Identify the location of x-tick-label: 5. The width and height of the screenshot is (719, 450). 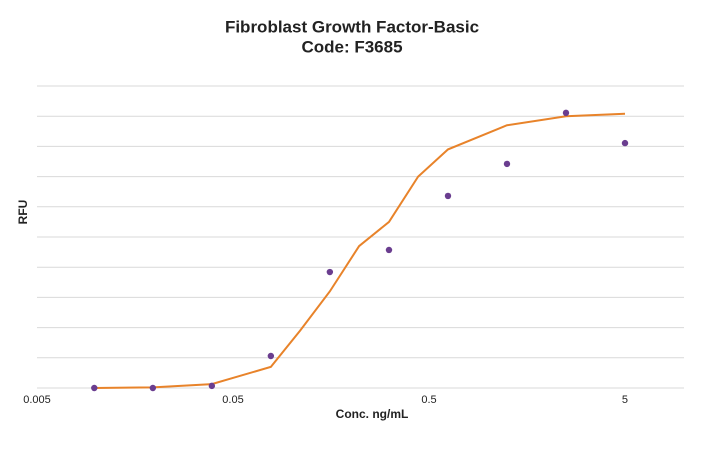
(625, 400).